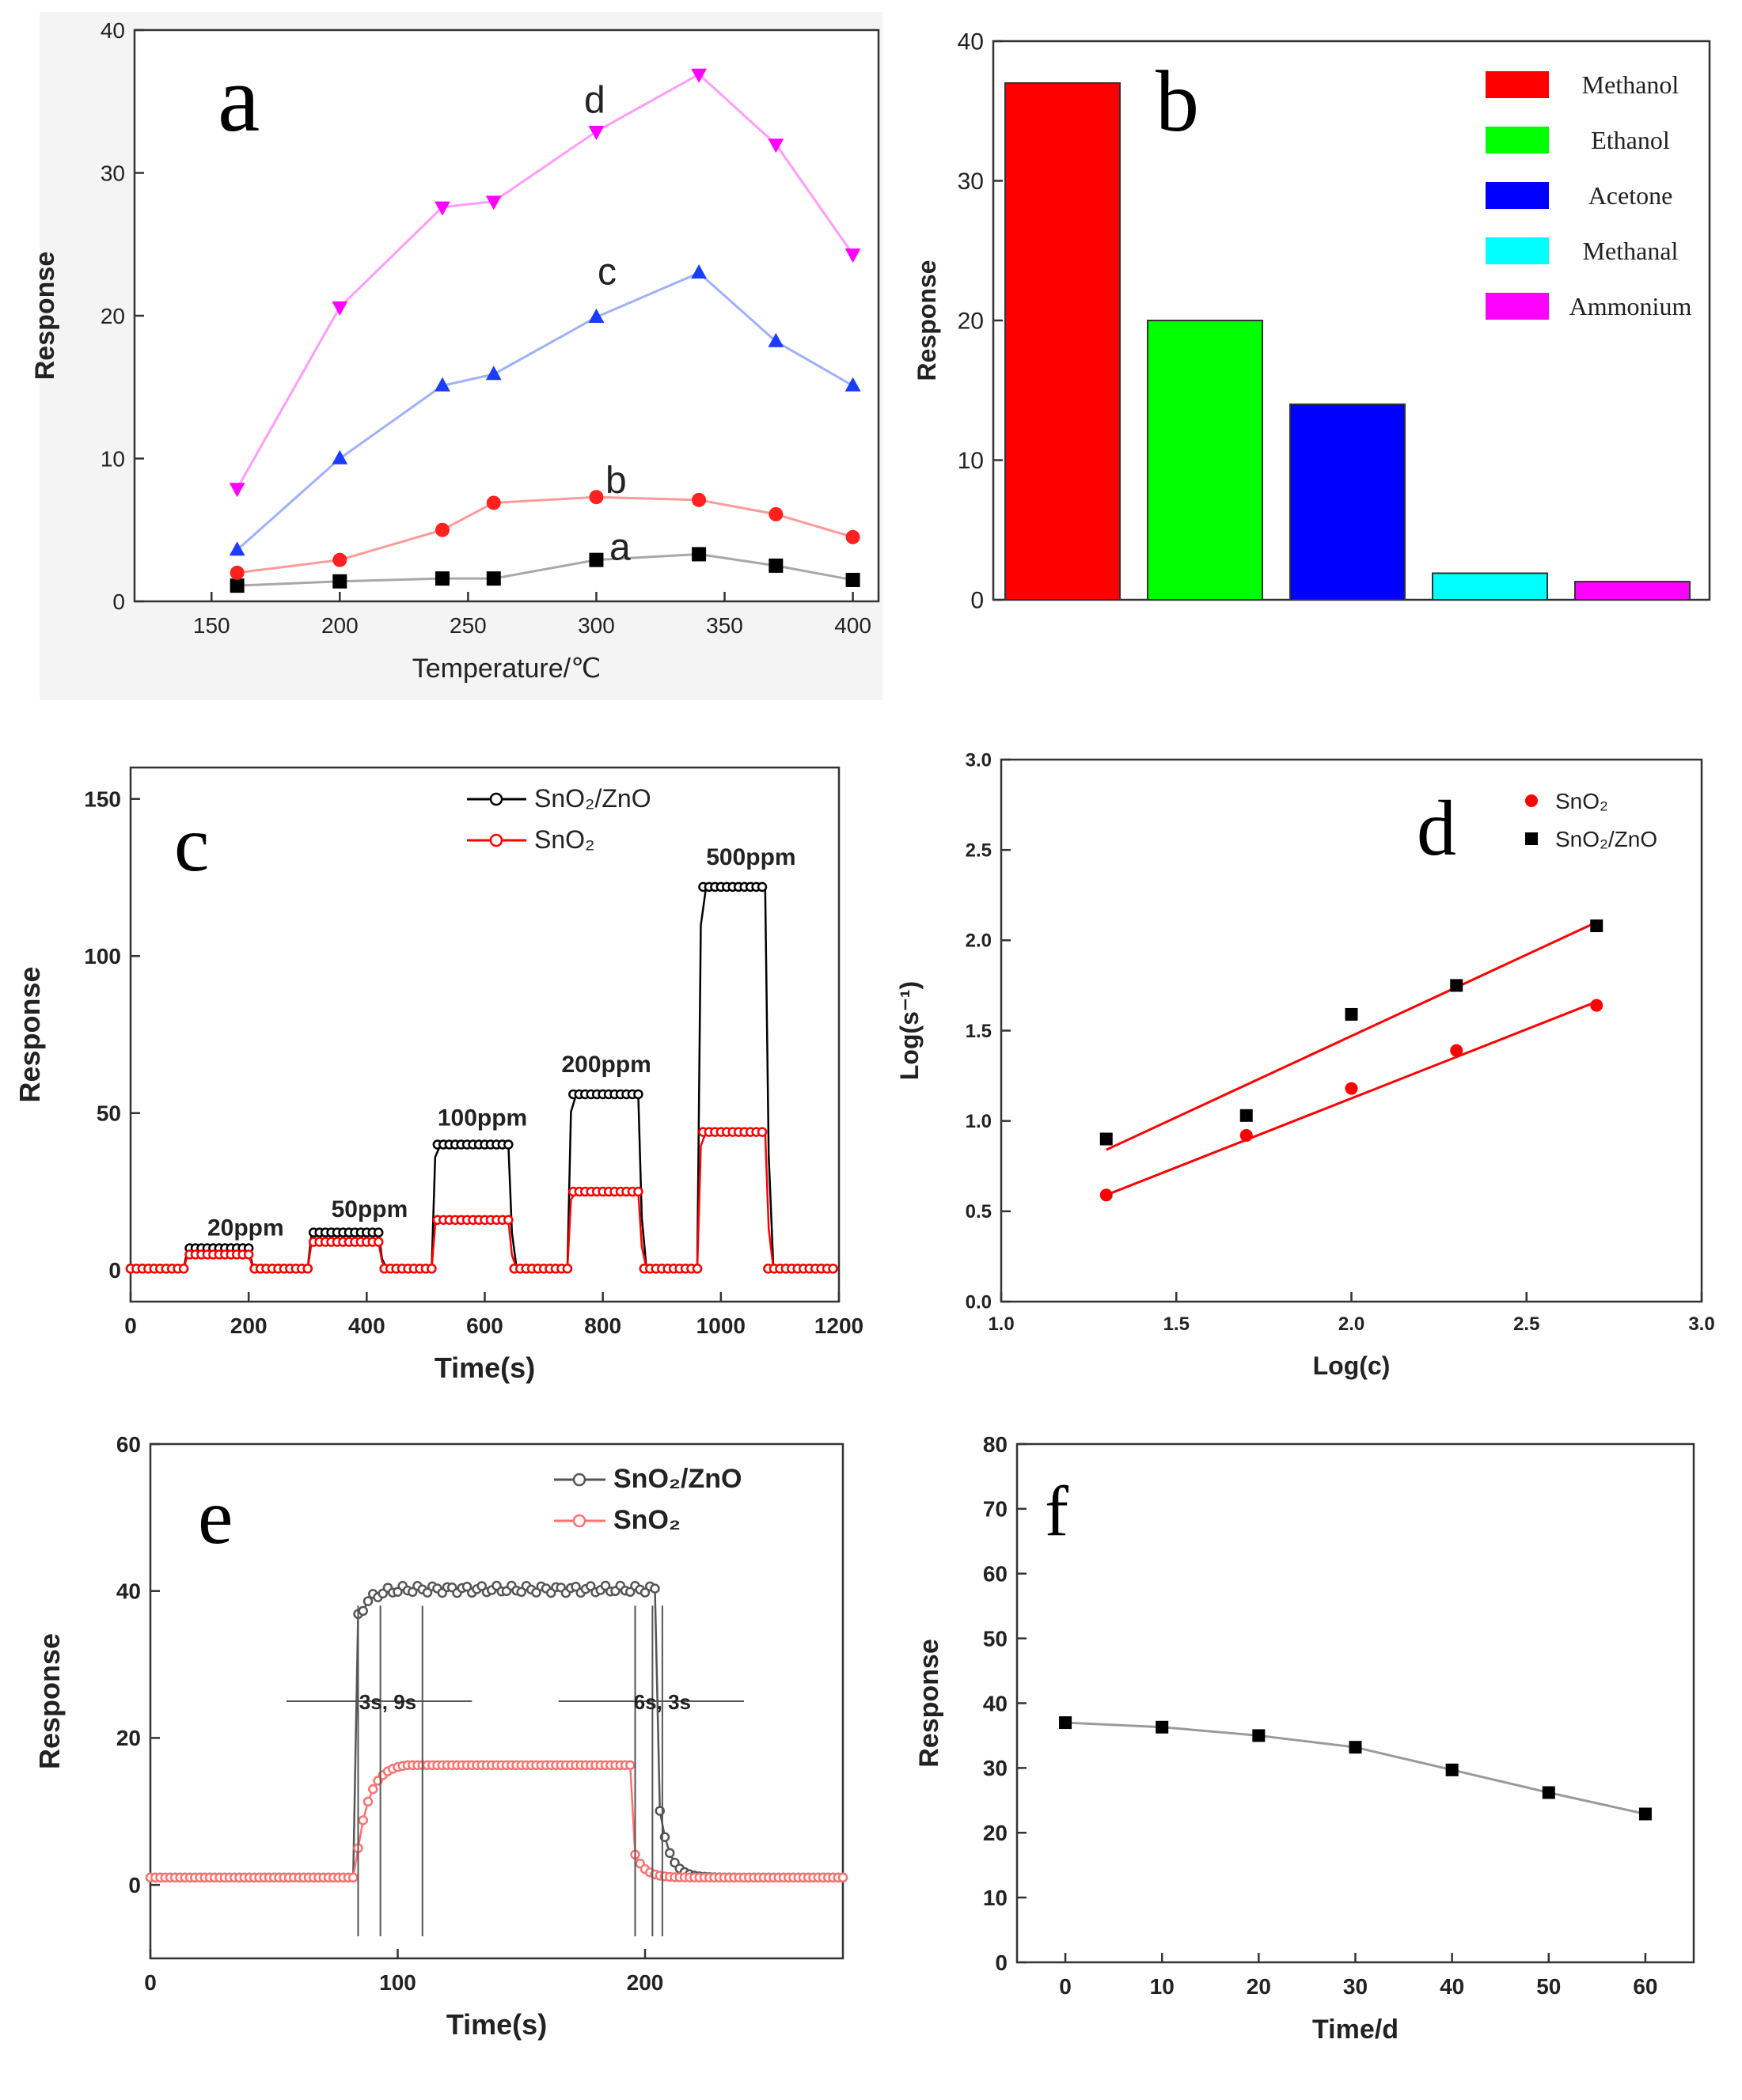 The width and height of the screenshot is (1742, 2100). Describe the element at coordinates (1452, 1986) in the screenshot. I see `f-x-tick-label: 40` at that location.